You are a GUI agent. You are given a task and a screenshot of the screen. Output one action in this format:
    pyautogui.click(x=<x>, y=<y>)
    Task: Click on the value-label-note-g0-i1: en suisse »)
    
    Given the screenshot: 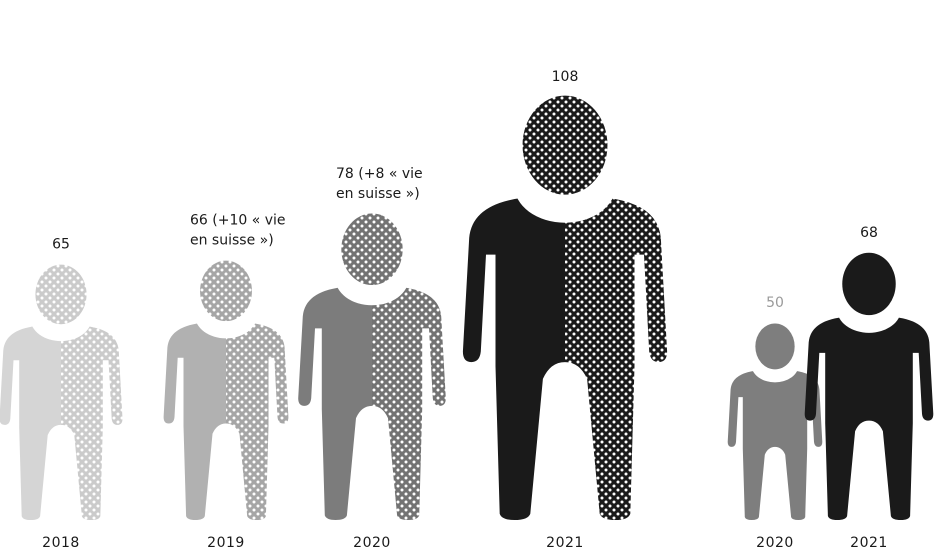 What is the action you would take?
    pyautogui.click(x=232, y=241)
    